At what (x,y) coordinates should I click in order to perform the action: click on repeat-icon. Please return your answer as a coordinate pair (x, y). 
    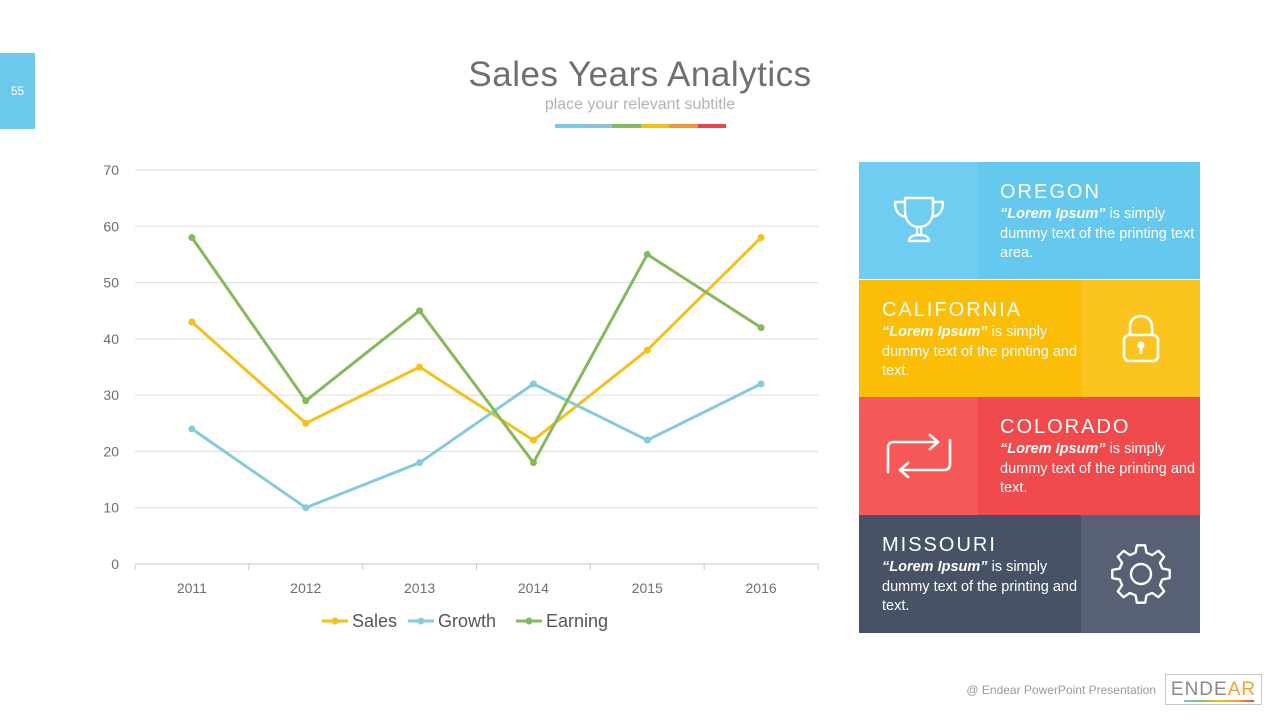
    Looking at the image, I should click on (918, 456).